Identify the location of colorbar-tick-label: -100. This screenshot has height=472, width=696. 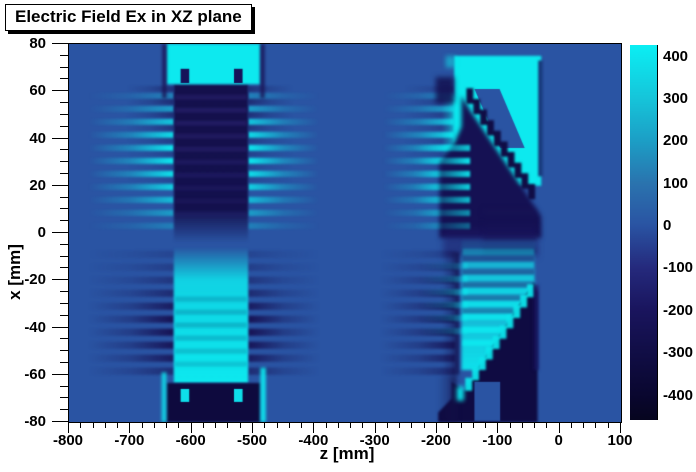
(678, 268).